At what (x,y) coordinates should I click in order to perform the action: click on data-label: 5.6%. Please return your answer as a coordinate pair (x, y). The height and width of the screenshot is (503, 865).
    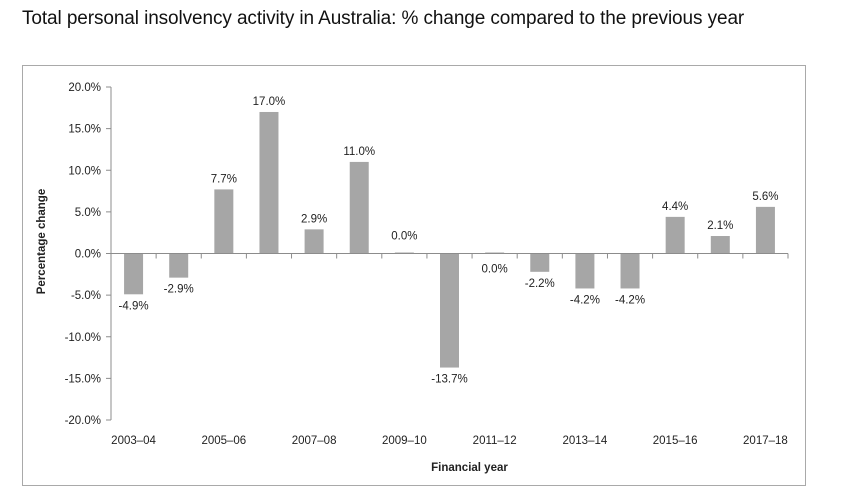
    Looking at the image, I should click on (765, 197).